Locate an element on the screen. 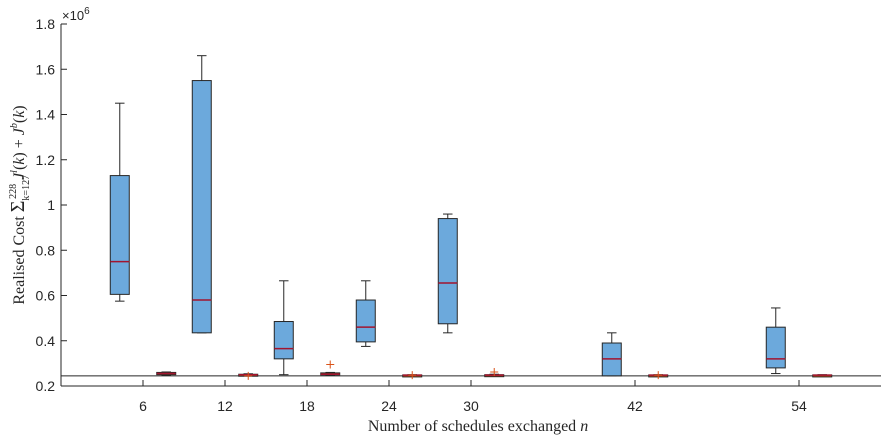 This screenshot has width=888, height=437. y-tick-label: 1.4 is located at coordinates (46, 115).